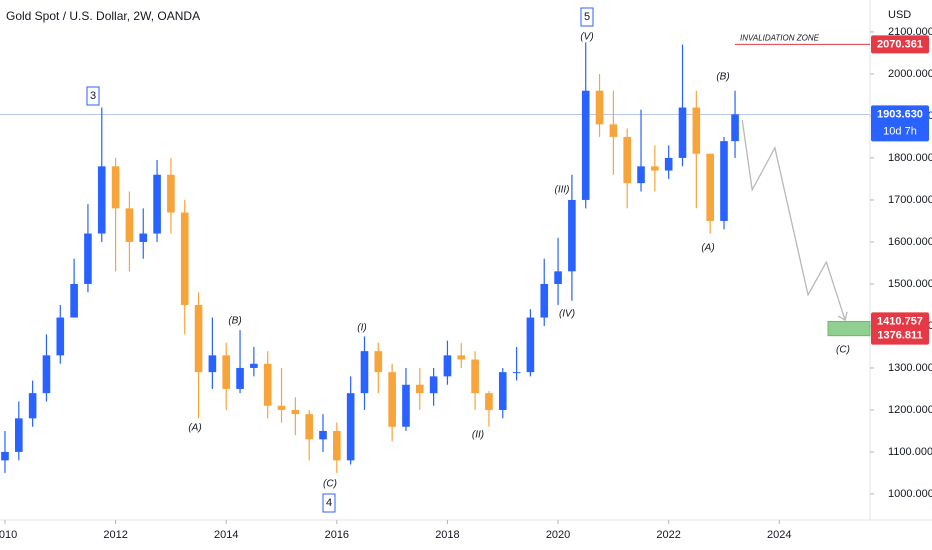  I want to click on projection-arrow, so click(842, 316).